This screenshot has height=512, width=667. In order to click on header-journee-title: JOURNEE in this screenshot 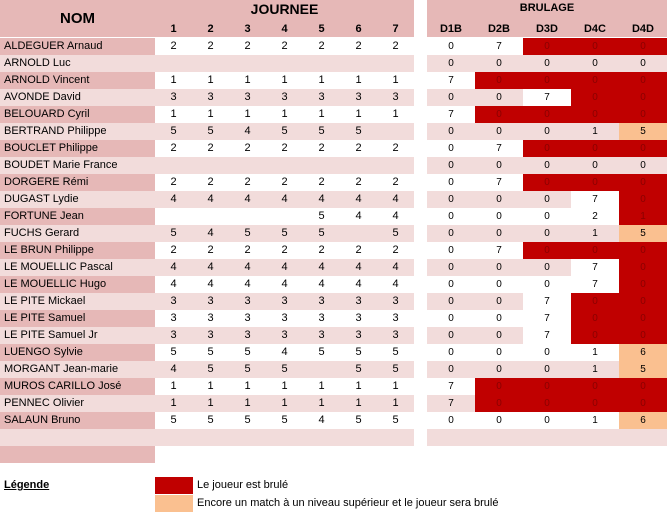, I will do `click(284, 9)`.